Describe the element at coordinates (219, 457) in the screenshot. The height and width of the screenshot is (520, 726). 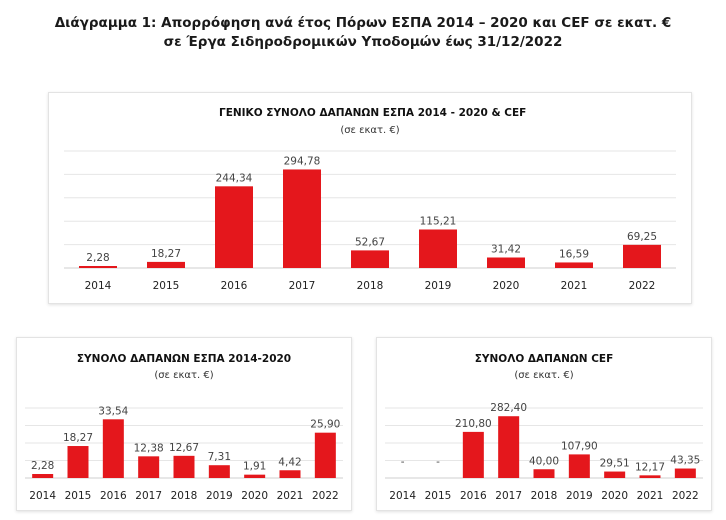
I see `value-label-2019: 7,31` at that location.